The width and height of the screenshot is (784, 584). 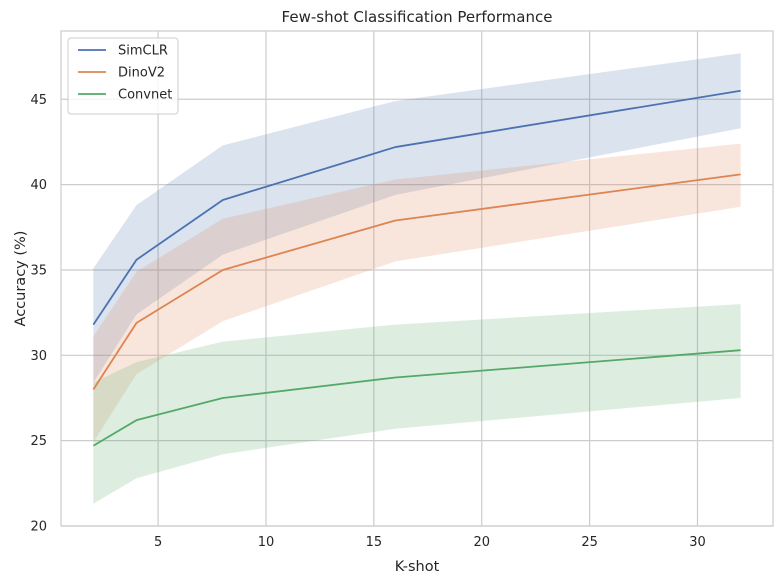 I want to click on x-tick-label: 5, so click(x=158, y=542).